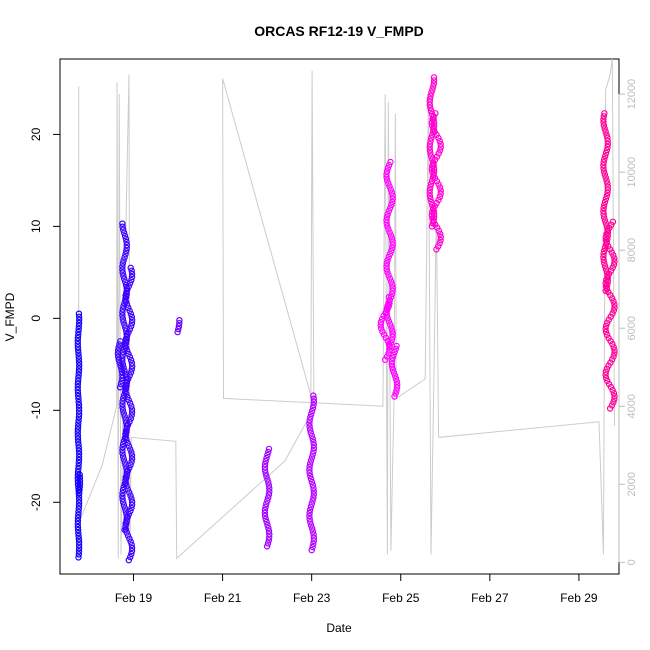 The height and width of the screenshot is (650, 650). What do you see at coordinates (632, 172) in the screenshot?
I see `right-tick-label: 10000` at bounding box center [632, 172].